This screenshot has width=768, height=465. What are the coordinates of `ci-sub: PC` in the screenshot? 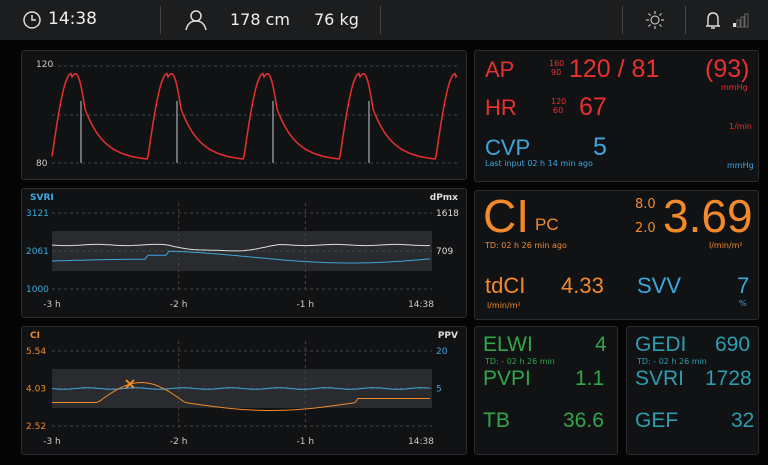 It's located at (547, 224).